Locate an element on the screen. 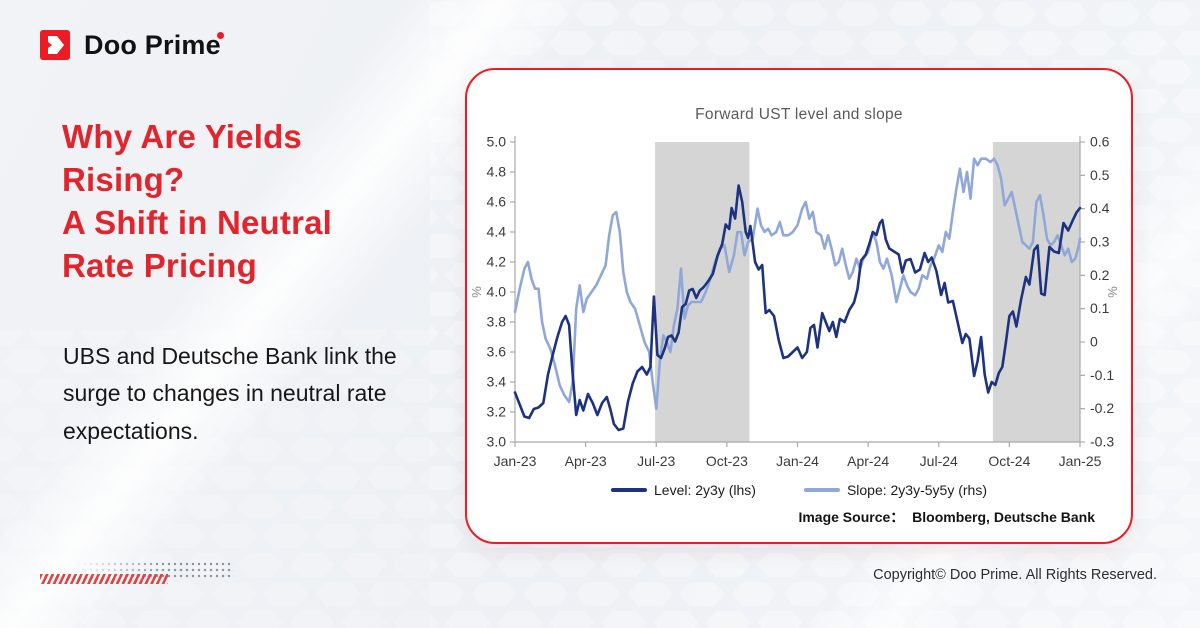 This screenshot has height=628, width=1200. image-source-row: Image Source： Bloomberg, Deutsche Bank is located at coordinates (799, 517).